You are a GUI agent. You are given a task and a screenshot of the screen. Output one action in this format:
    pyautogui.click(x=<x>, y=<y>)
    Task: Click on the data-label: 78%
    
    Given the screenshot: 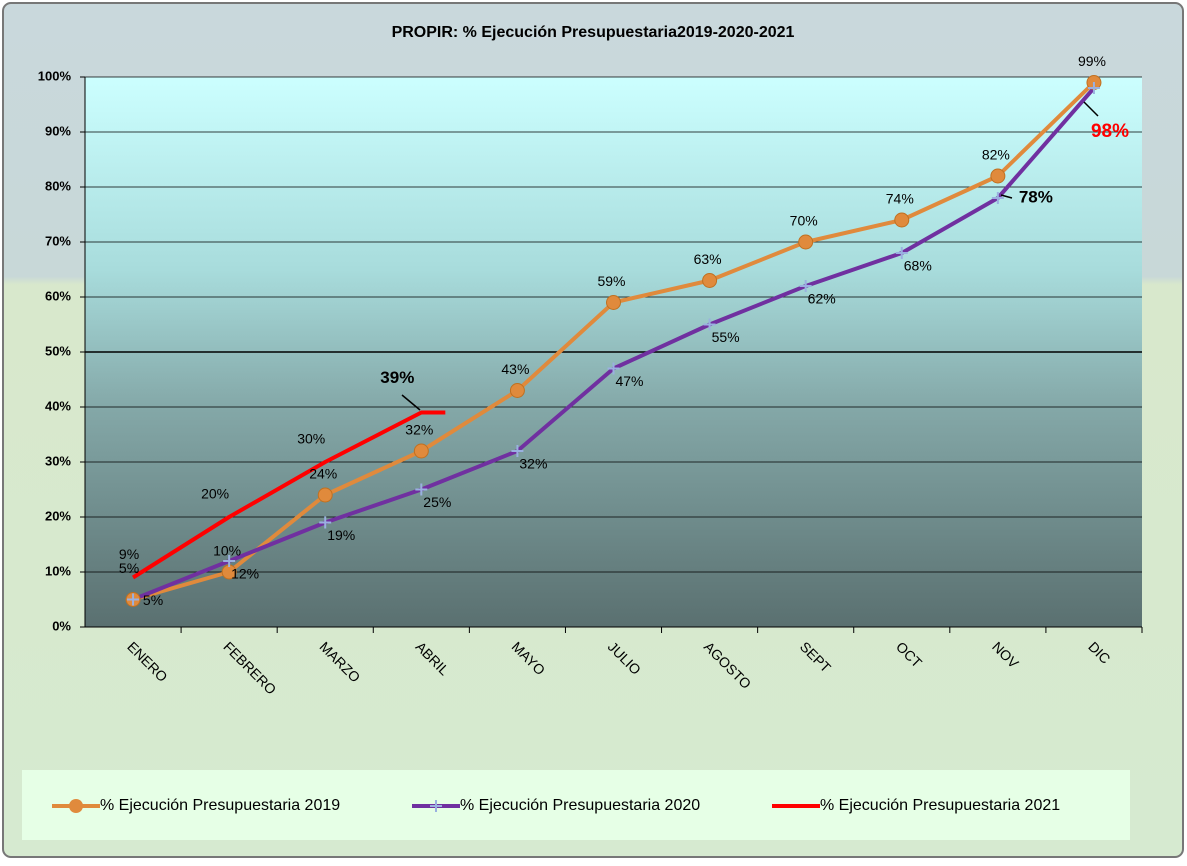 What is the action you would take?
    pyautogui.click(x=1036, y=196)
    